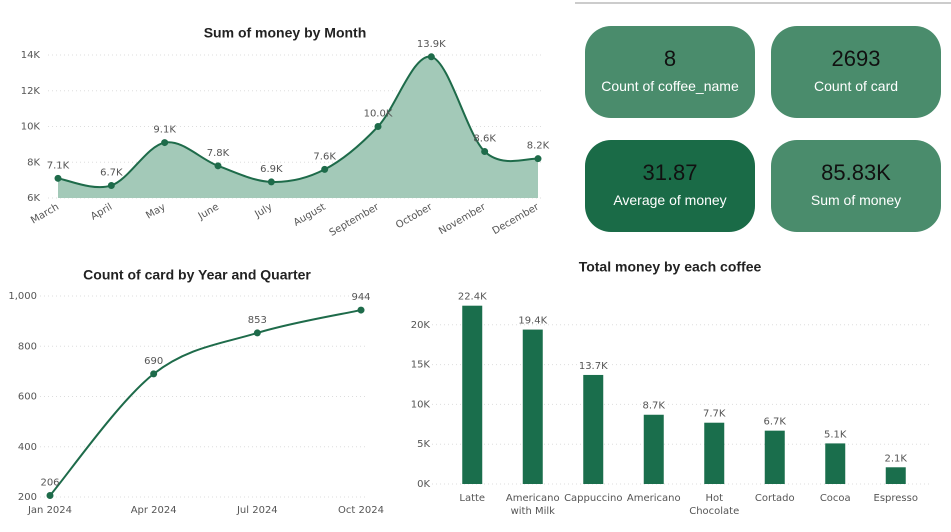 This screenshot has height=532, width=951. I want to click on chart-title: Total money by each coffee, so click(670, 267).